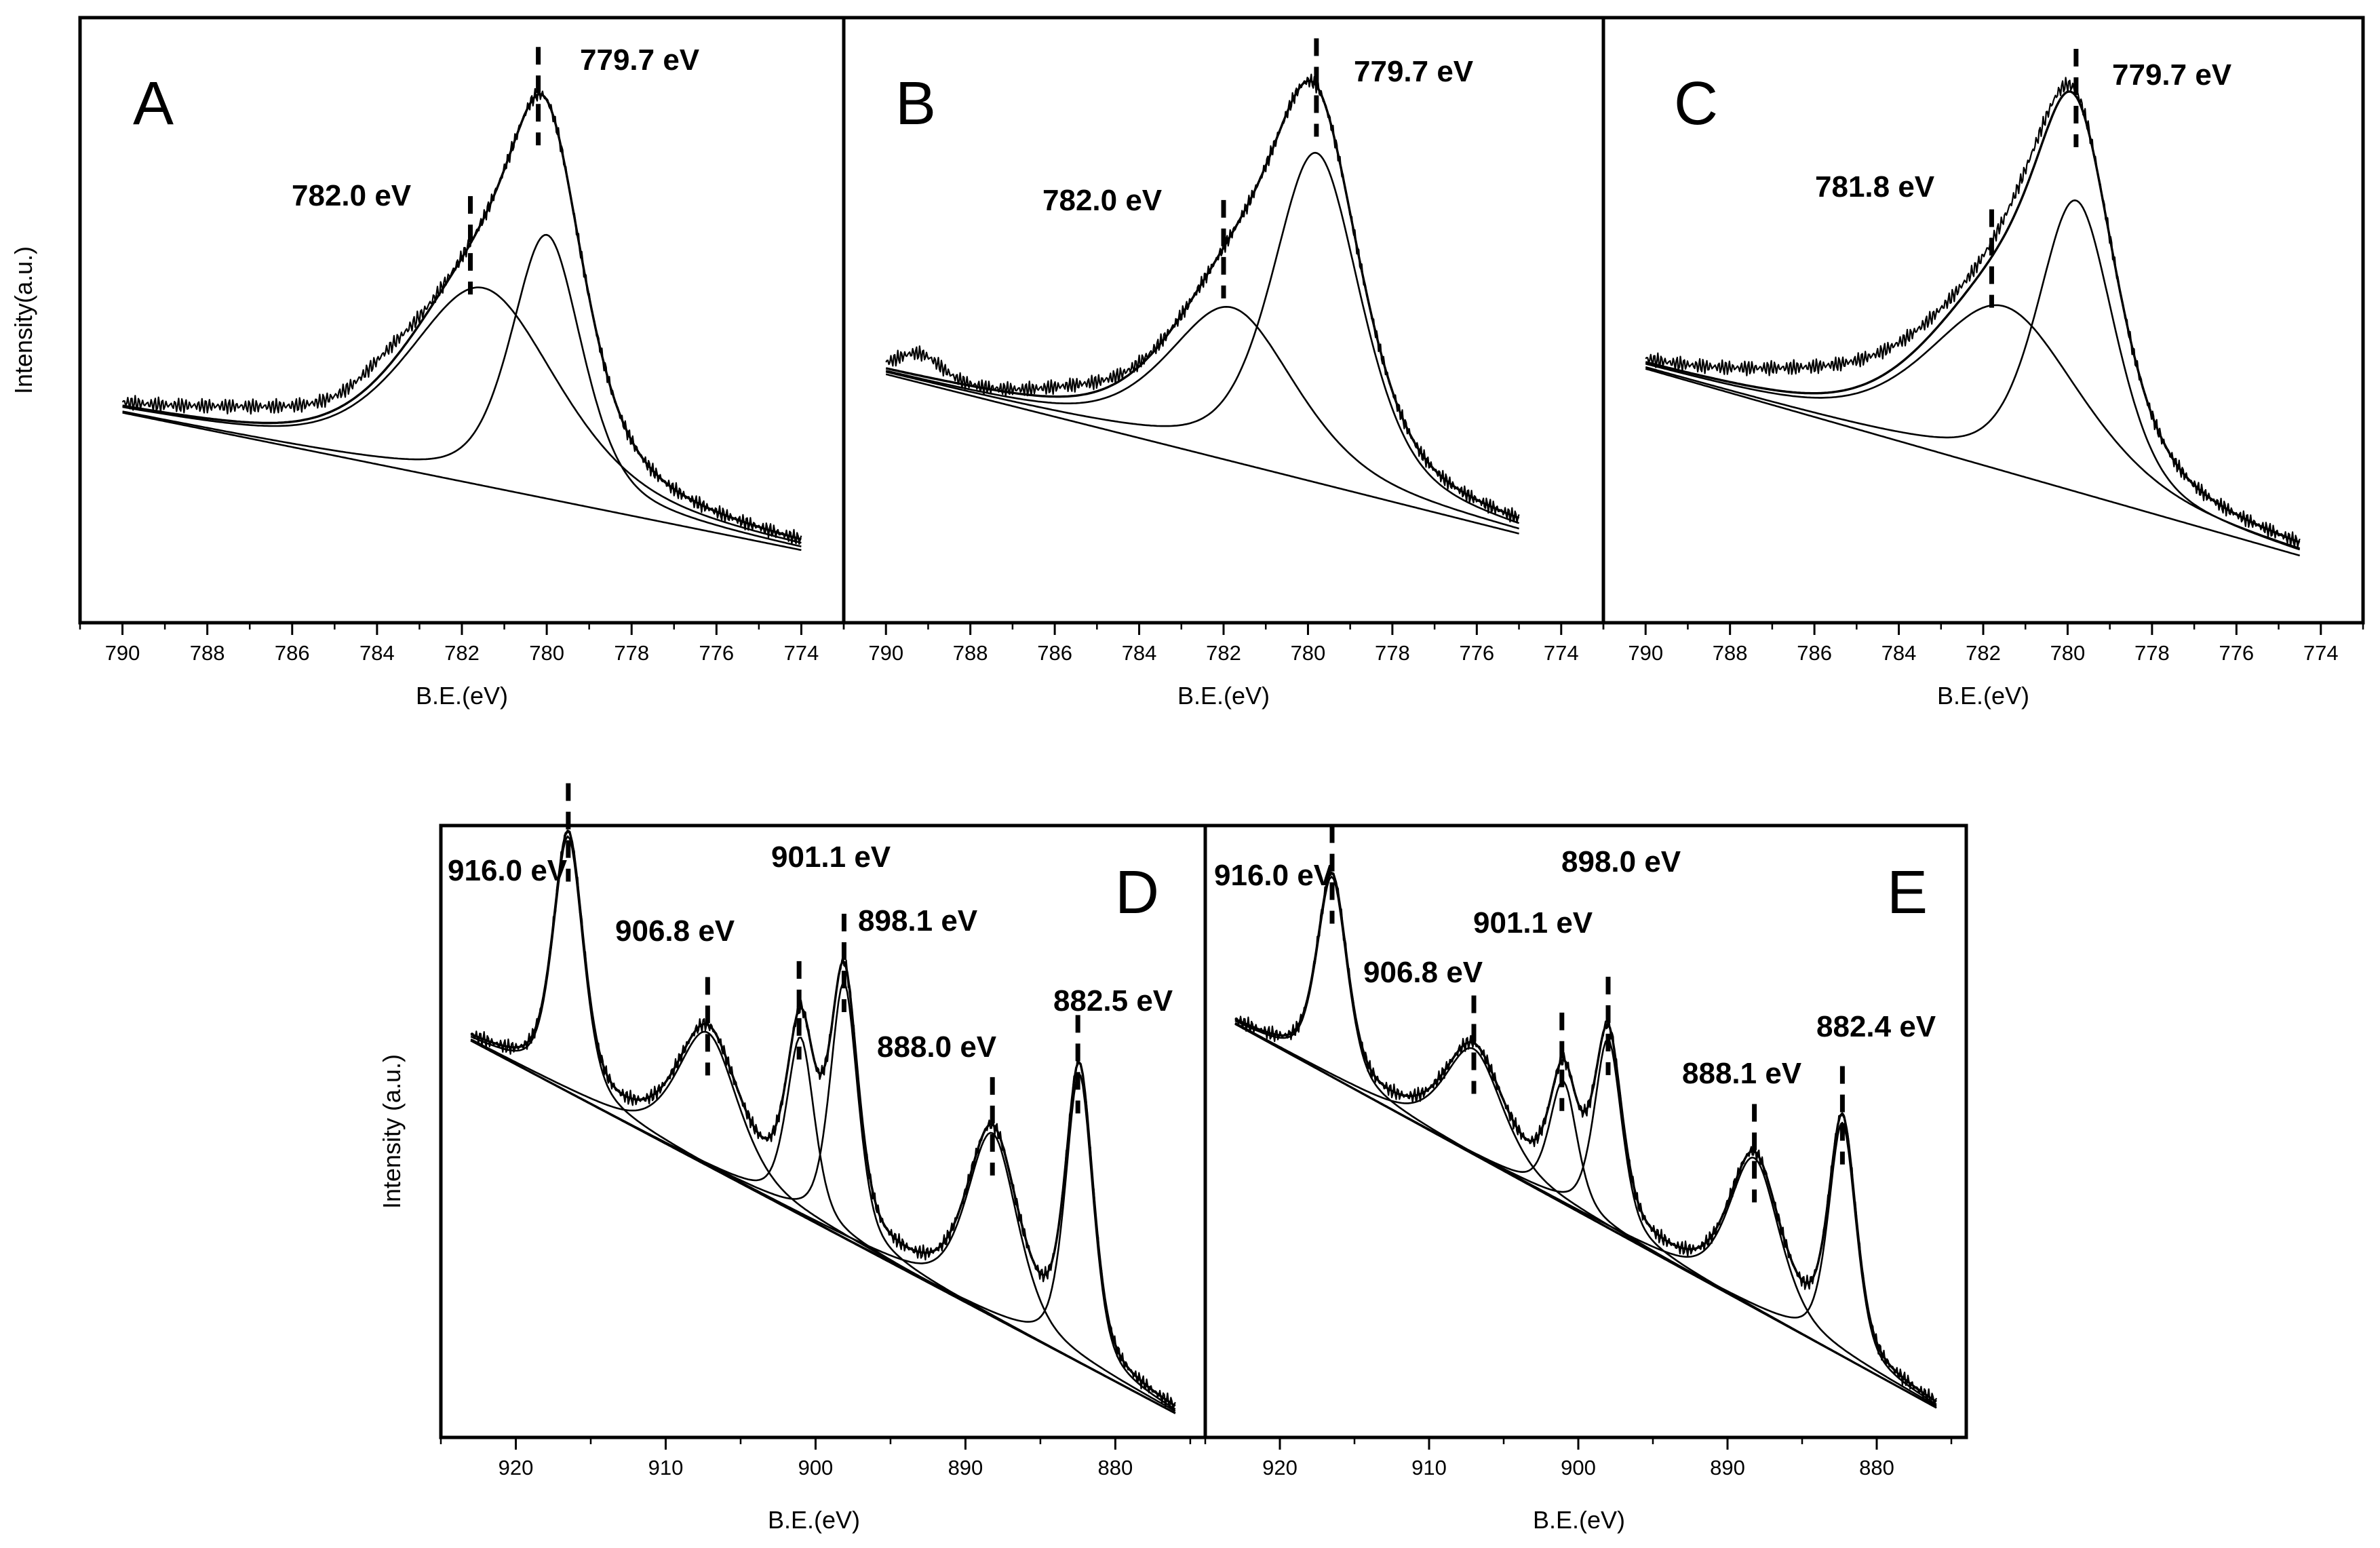 The image size is (2380, 1548). Describe the element at coordinates (1742, 1074) in the screenshot. I see `panel-e-peak-label: 888.1 eV` at that location.